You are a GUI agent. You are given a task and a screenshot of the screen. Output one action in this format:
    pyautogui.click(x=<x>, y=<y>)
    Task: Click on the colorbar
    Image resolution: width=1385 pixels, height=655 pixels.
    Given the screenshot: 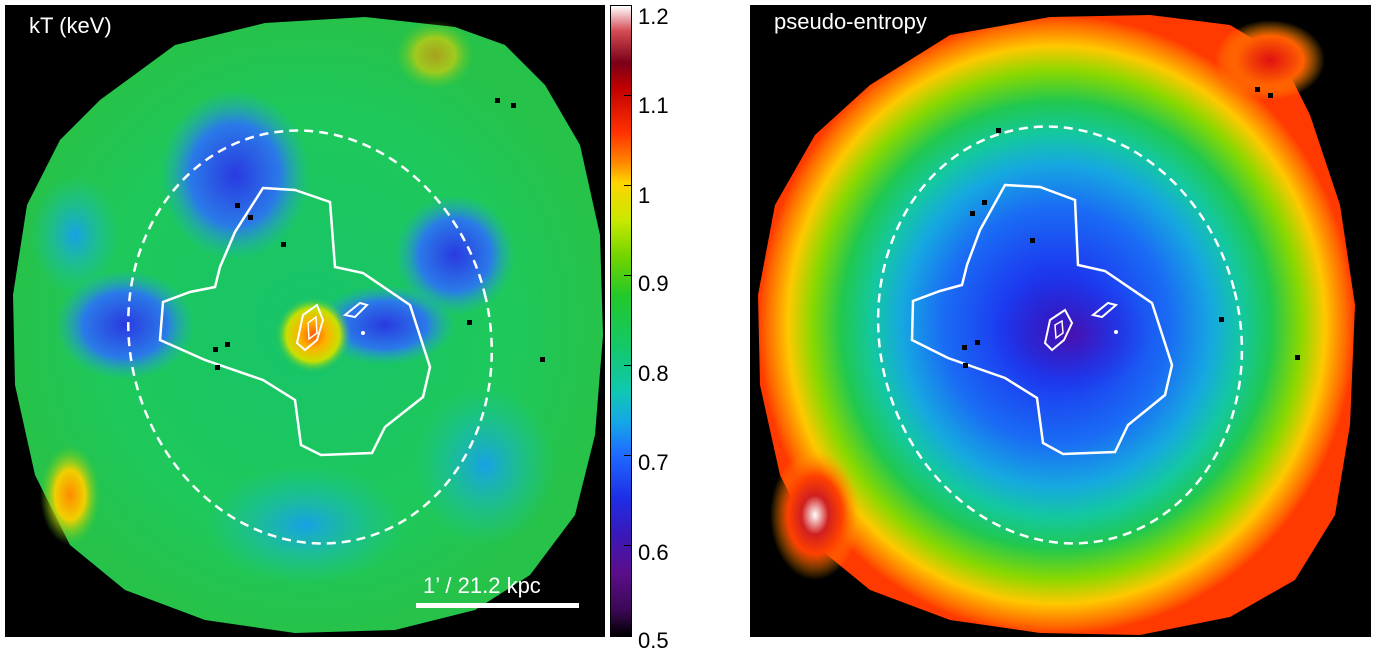 What is the action you would take?
    pyautogui.click(x=621, y=321)
    